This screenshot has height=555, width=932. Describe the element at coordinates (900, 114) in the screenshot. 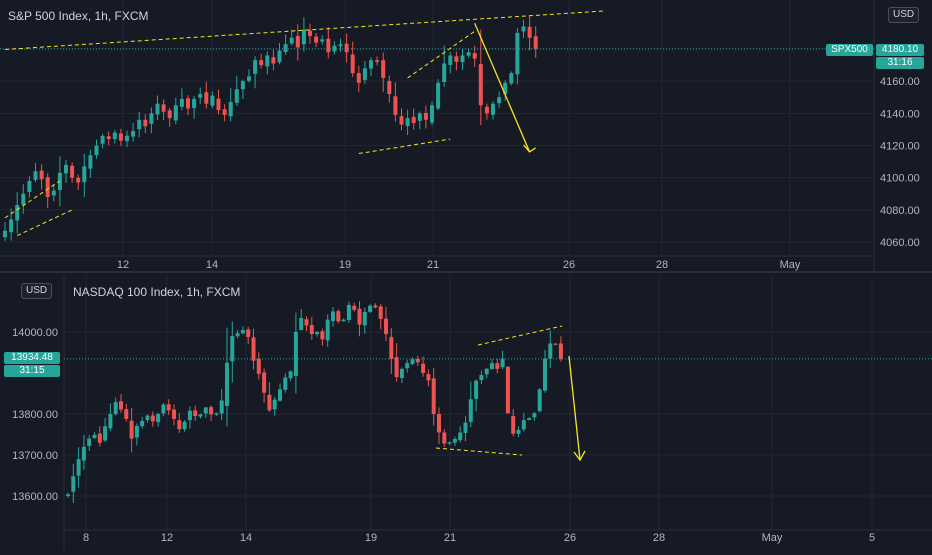

I see `top-y-tick-label: 4140.00` at that location.